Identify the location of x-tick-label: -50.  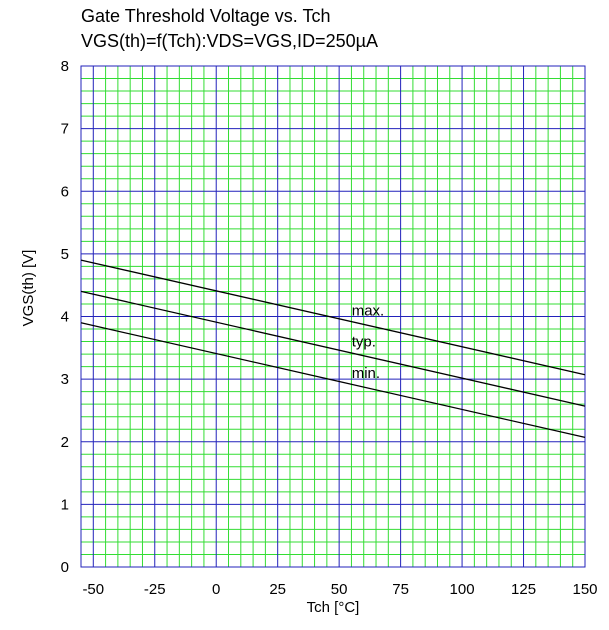
(93, 589).